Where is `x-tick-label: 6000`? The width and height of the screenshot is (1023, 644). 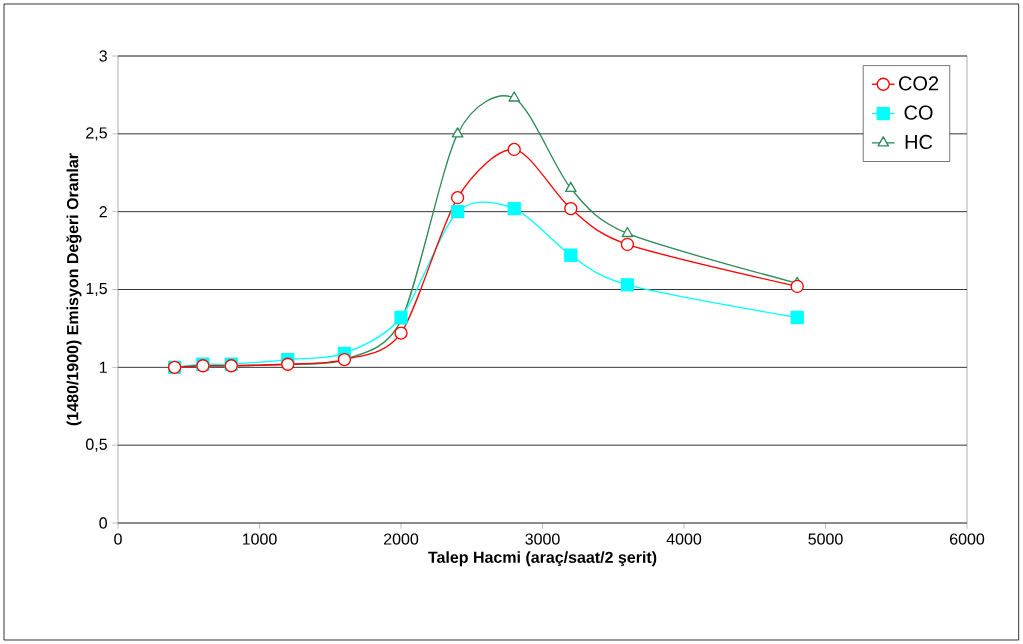
x-tick-label: 6000 is located at coordinates (967, 539).